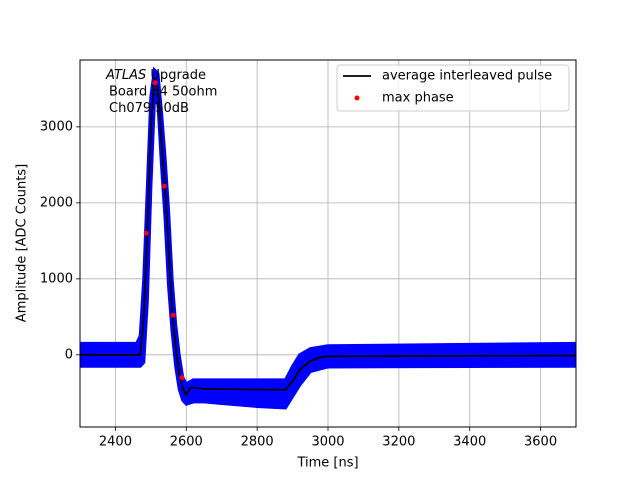  Describe the element at coordinates (56, 278) in the screenshot. I see `y-tick-label: 1000` at that location.